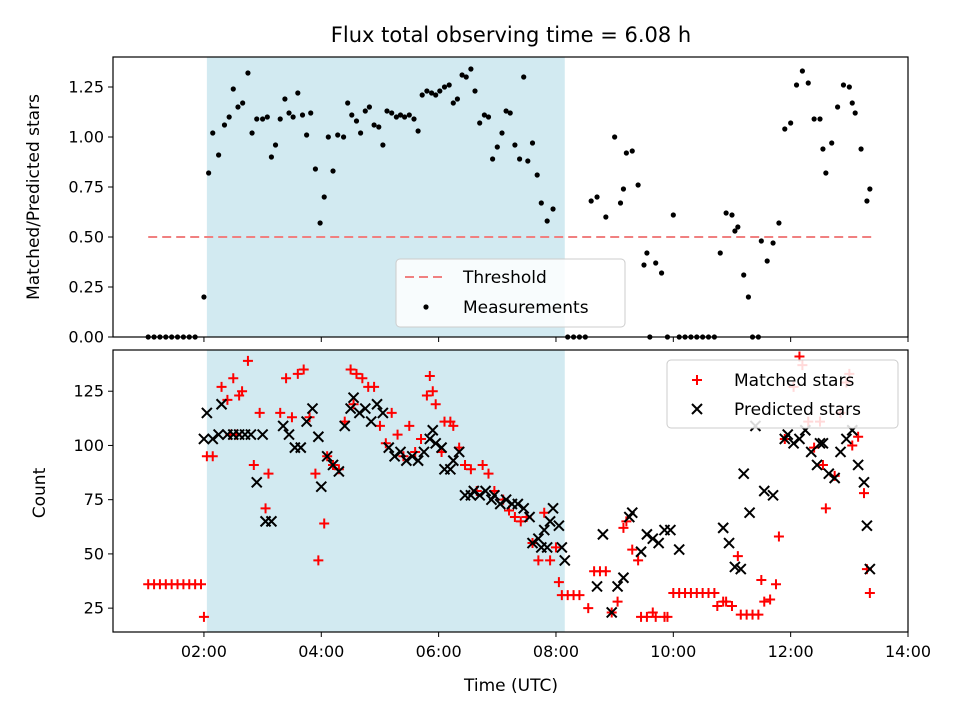 Image resolution: width=960 pixels, height=720 pixels. What do you see at coordinates (321, 651) in the screenshot?
I see `x-tick-label: 04:00` at bounding box center [321, 651].